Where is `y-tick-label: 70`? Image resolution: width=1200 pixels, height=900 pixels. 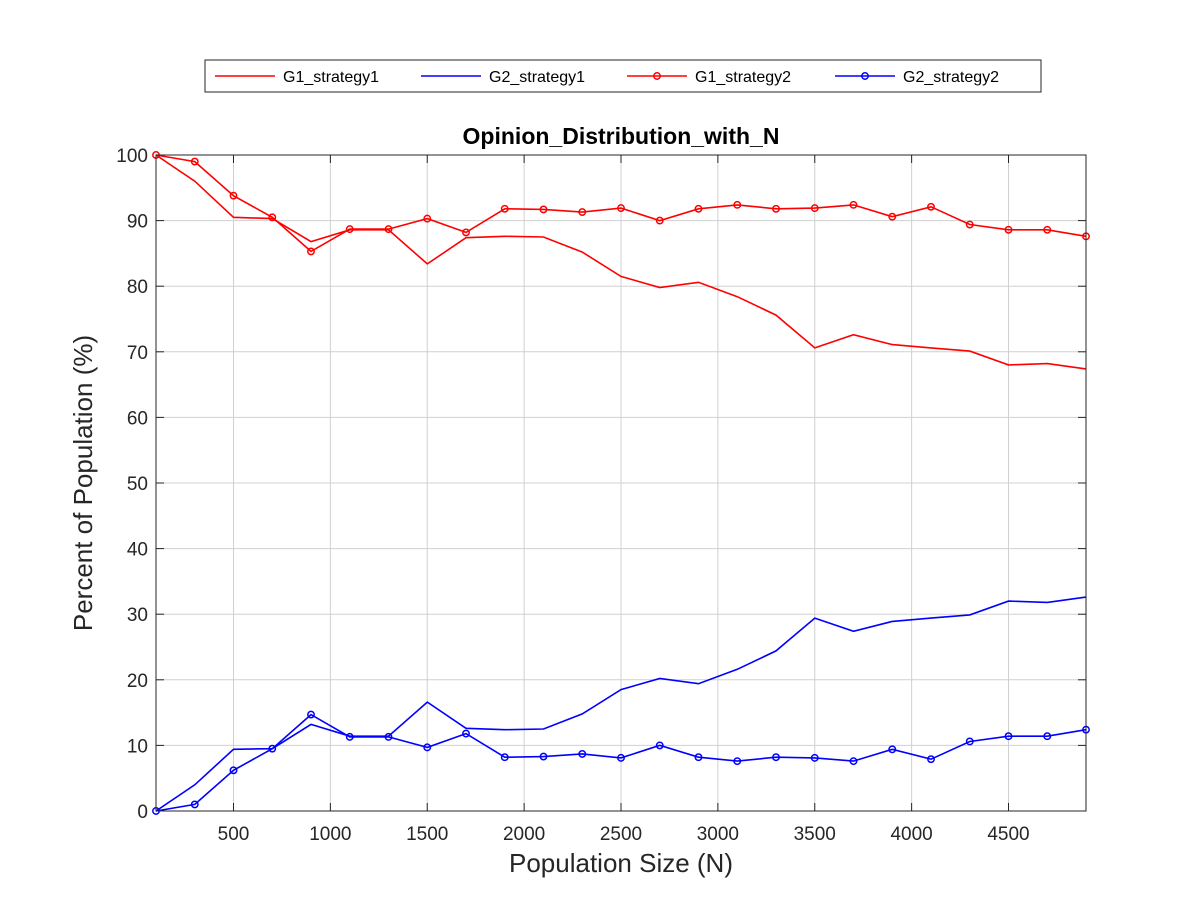
y-tick-label: 70 is located at coordinates (137, 353).